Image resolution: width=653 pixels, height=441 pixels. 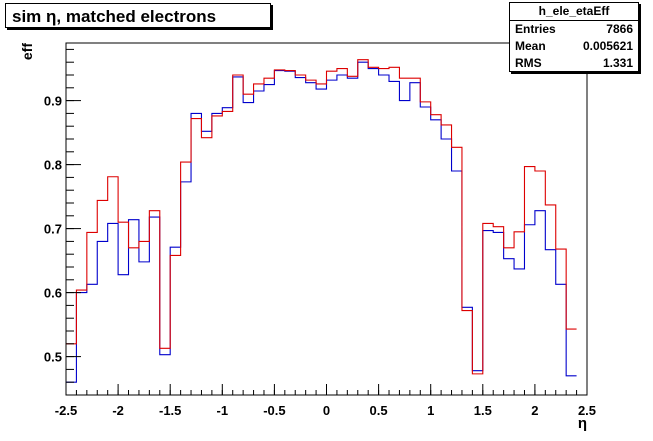 I want to click on x-tick-label: 1, so click(x=430, y=410).